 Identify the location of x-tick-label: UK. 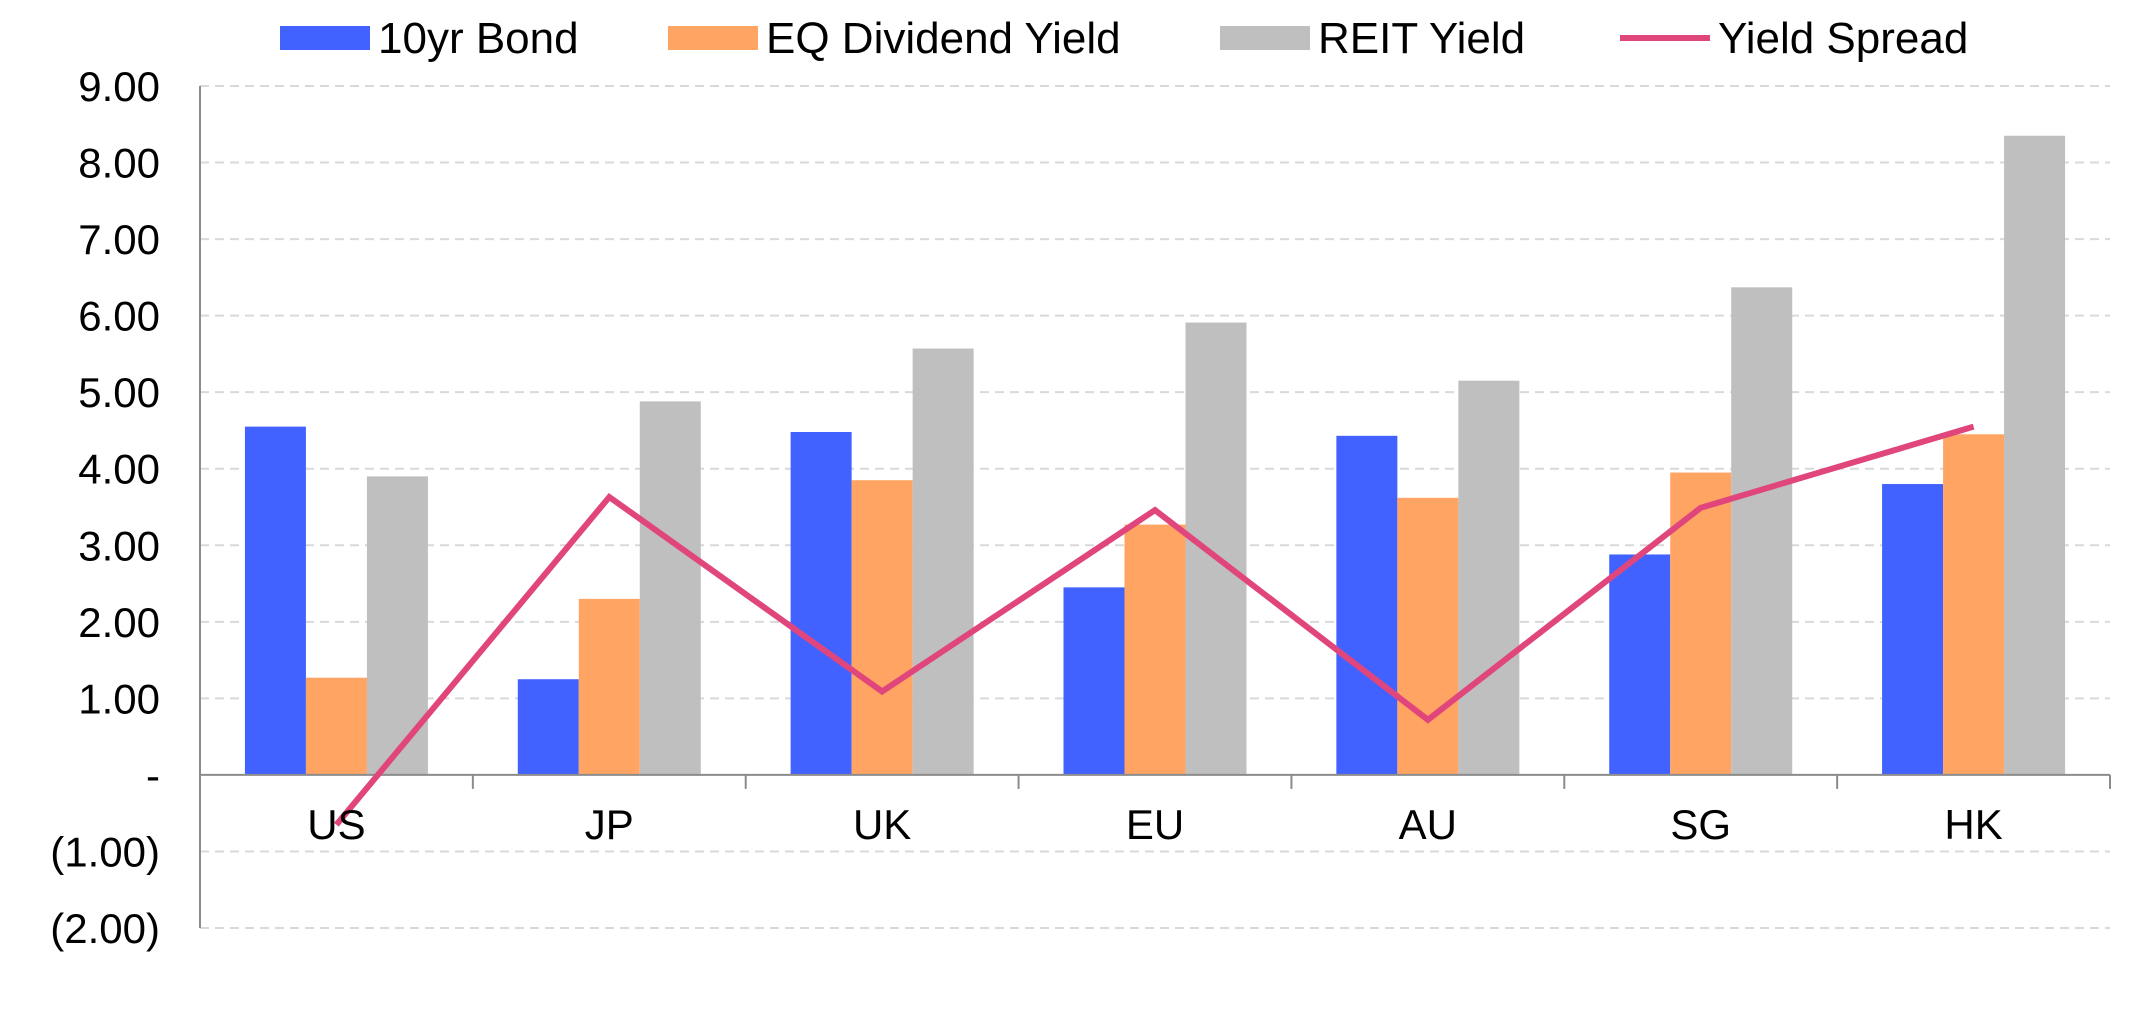
(882, 824).